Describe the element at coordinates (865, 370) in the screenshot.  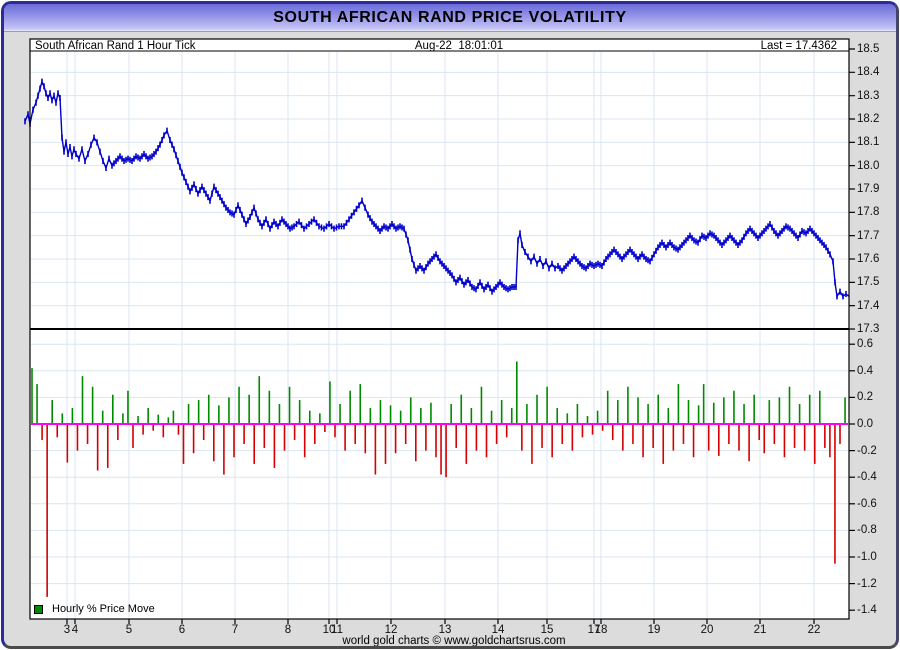
I see `volatility-y-tick-label: 0.4` at that location.